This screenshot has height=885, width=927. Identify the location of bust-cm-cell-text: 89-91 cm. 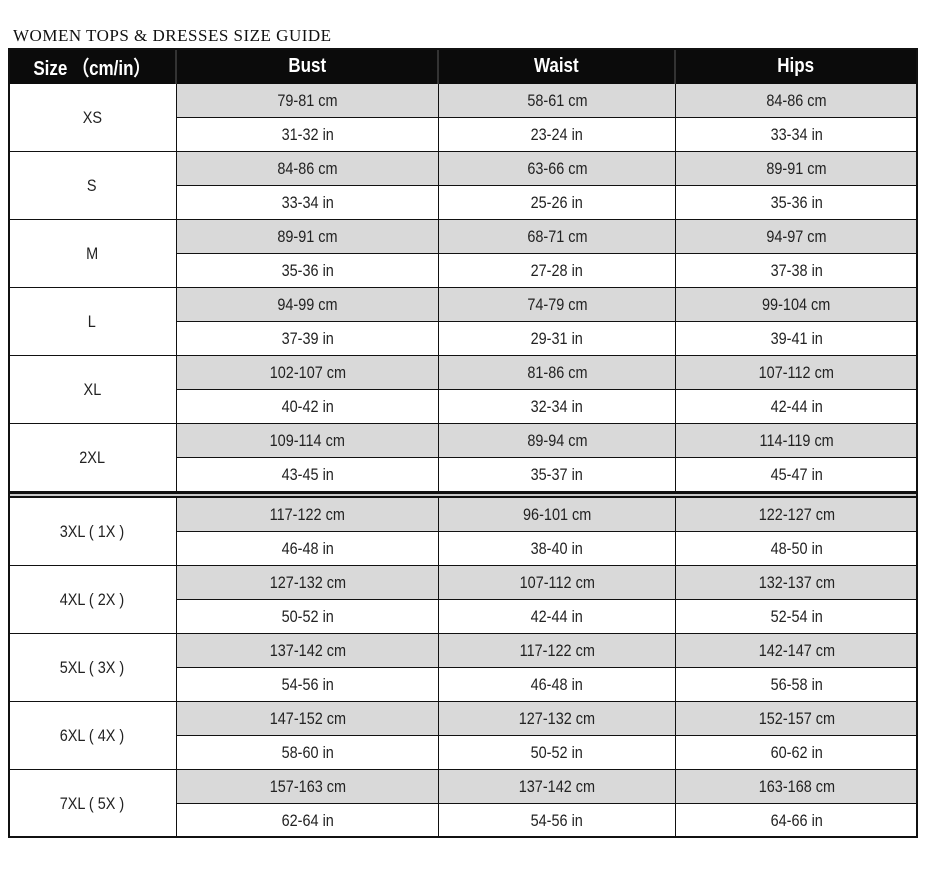
(307, 236).